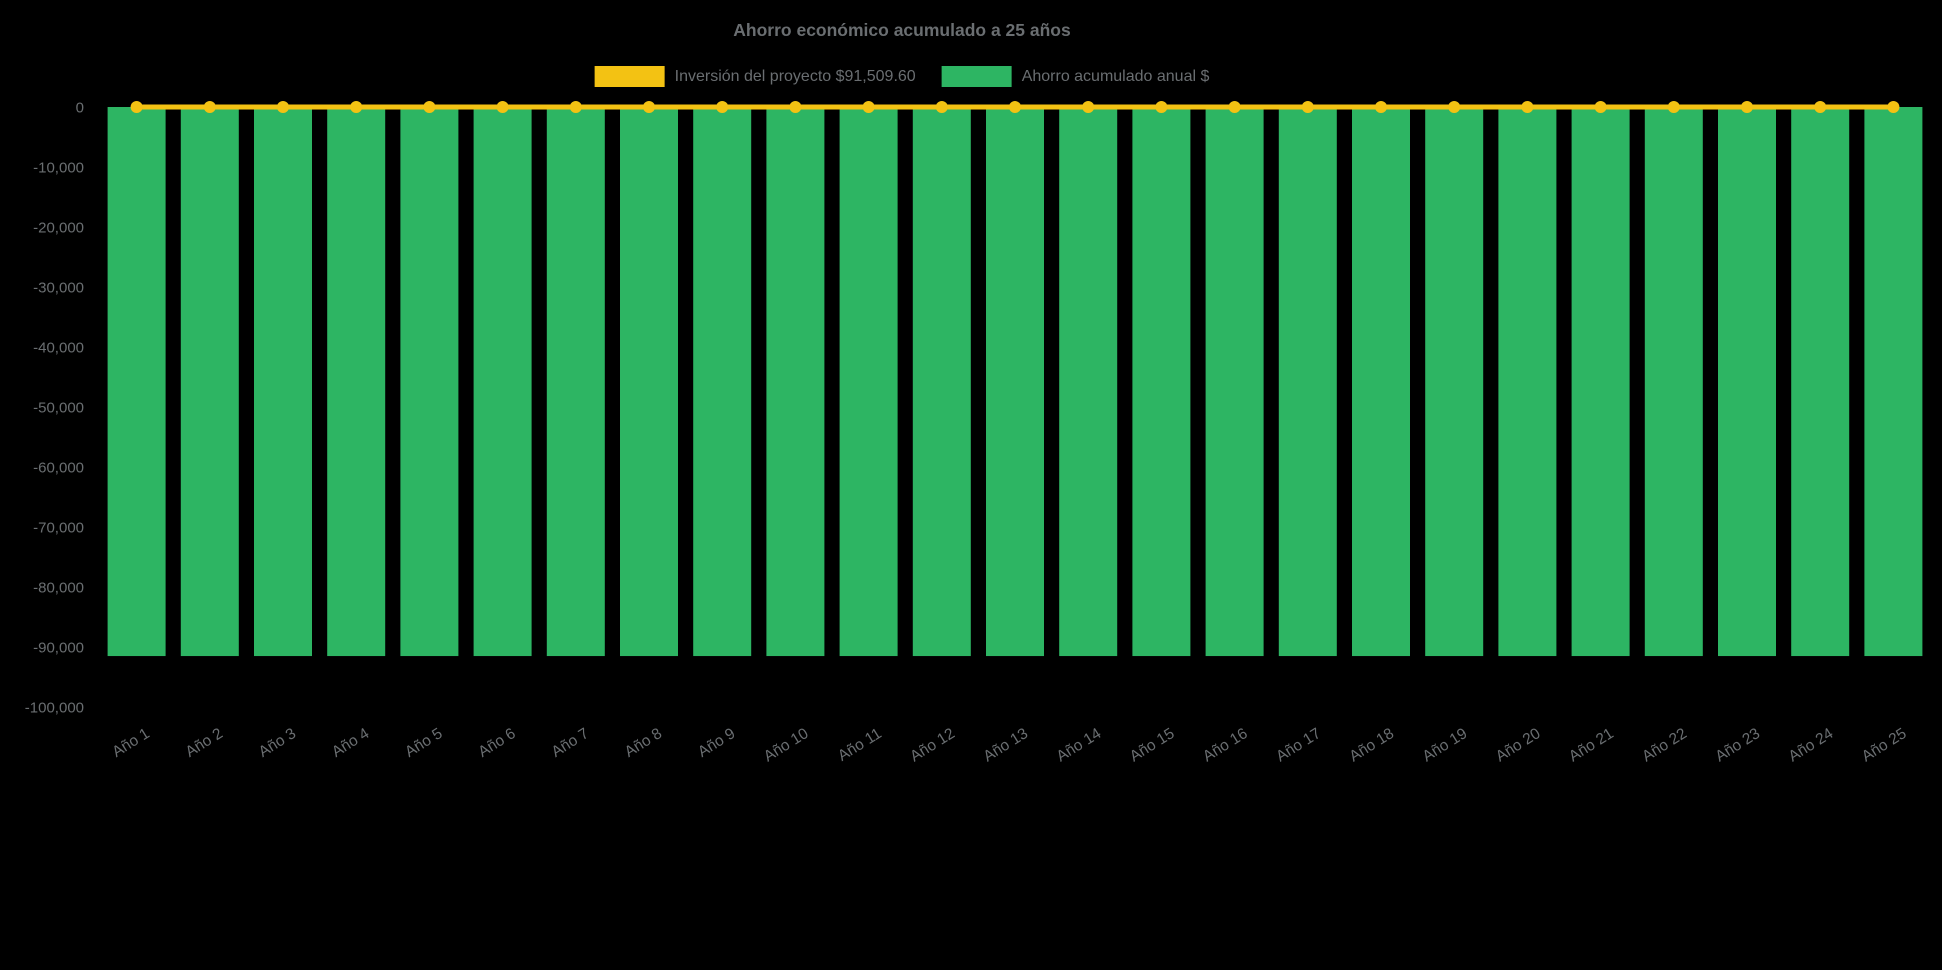 This screenshot has height=970, width=1942. I want to click on legend-item-savings: Ahorro acumulado anual $, so click(1075, 76).